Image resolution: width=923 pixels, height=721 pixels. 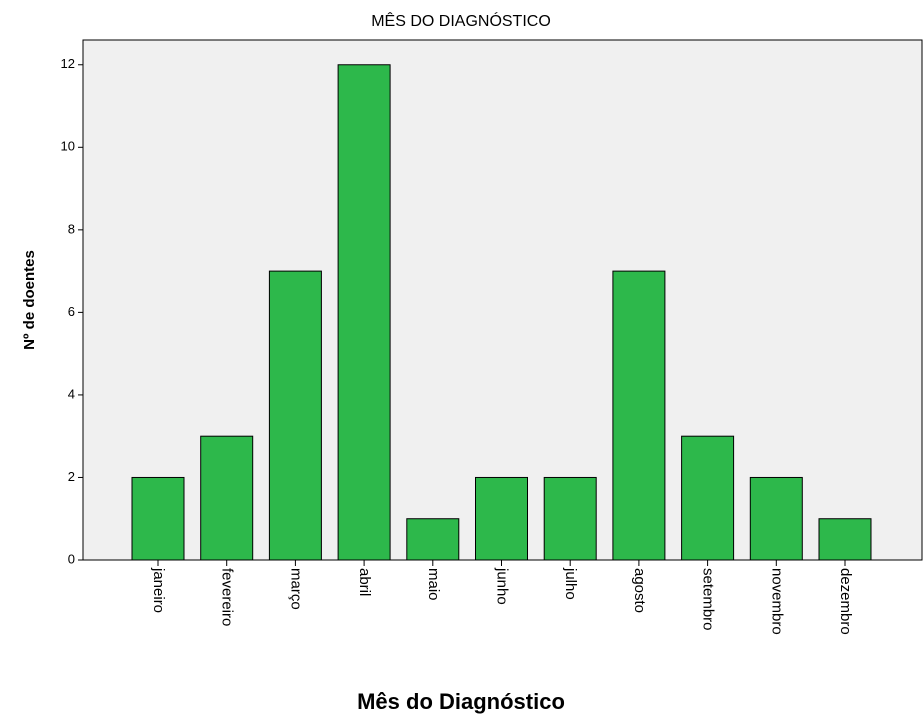 I want to click on y-tick-label: 10, so click(x=68, y=146).